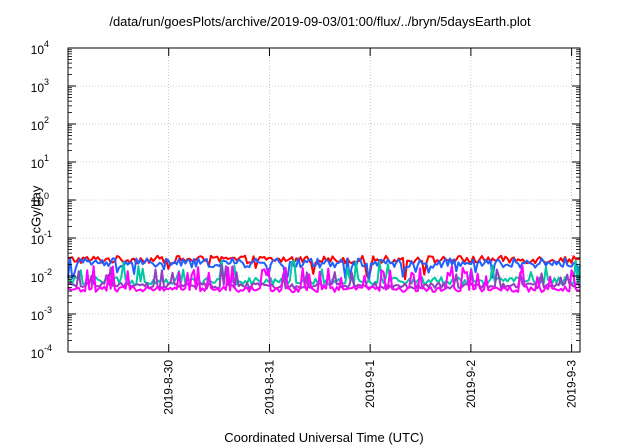  What do you see at coordinates (46, 196) in the screenshot?
I see `y-tick-exponent: 0` at bounding box center [46, 196].